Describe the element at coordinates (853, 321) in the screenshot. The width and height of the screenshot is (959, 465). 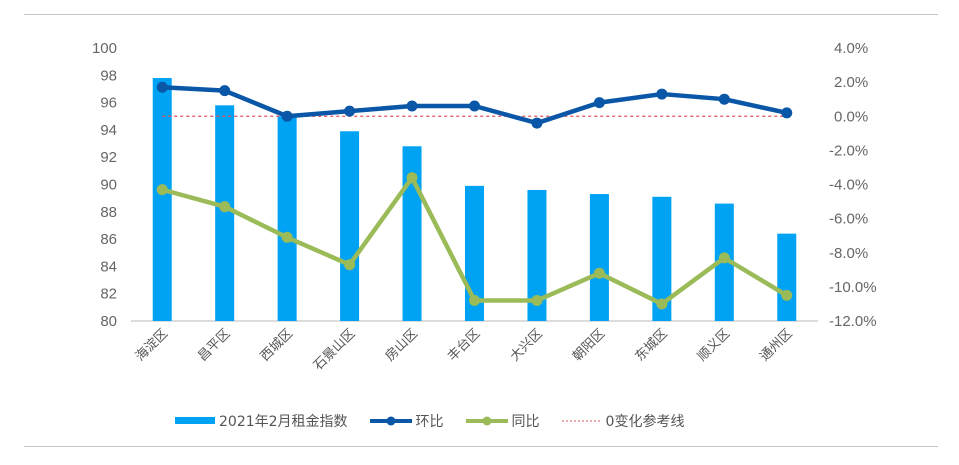
I see `right-axis-tick: -12.0%` at that location.